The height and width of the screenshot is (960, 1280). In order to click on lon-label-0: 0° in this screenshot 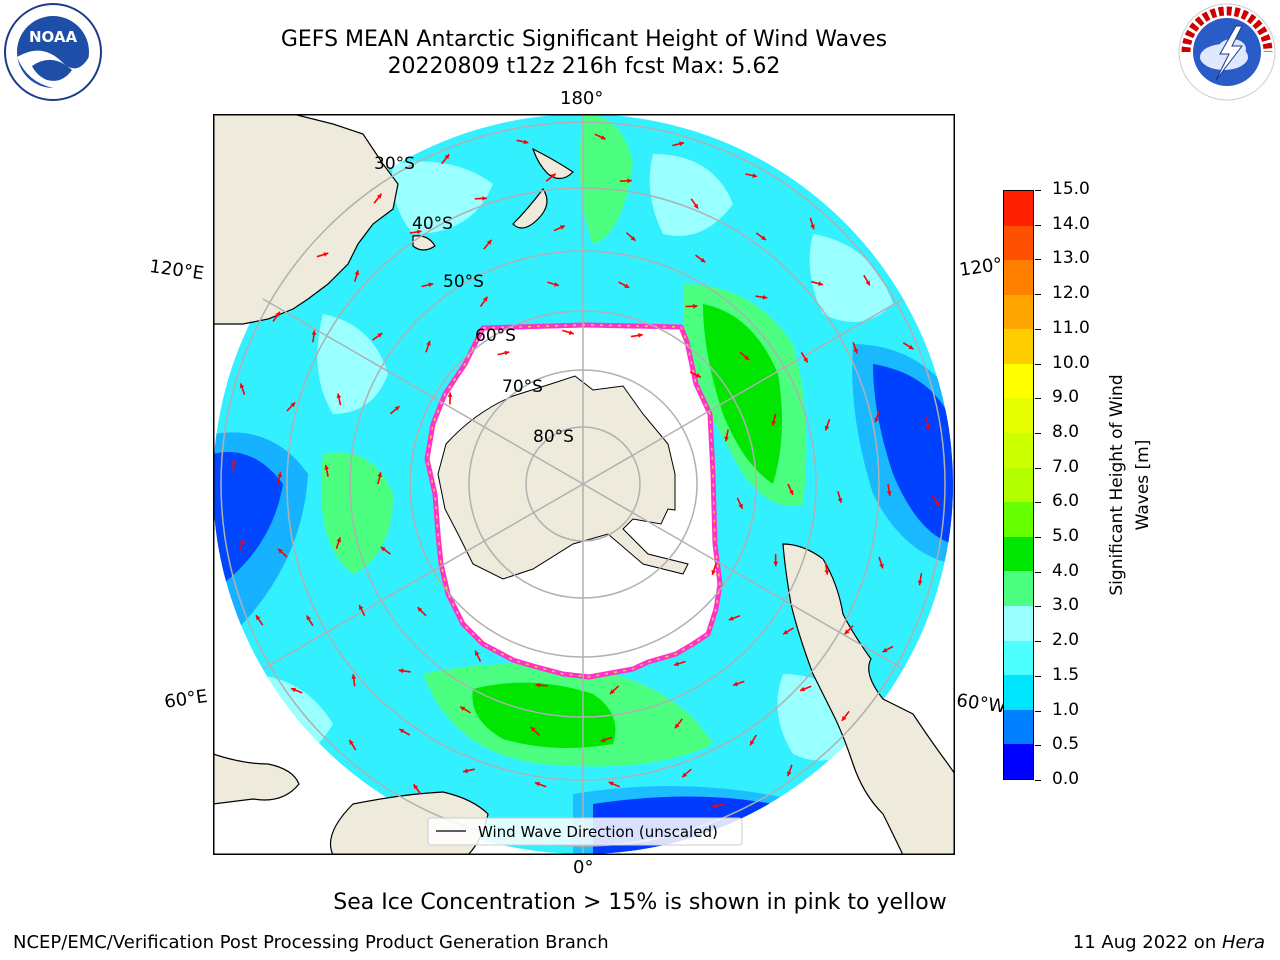, I will do `click(583, 867)`.